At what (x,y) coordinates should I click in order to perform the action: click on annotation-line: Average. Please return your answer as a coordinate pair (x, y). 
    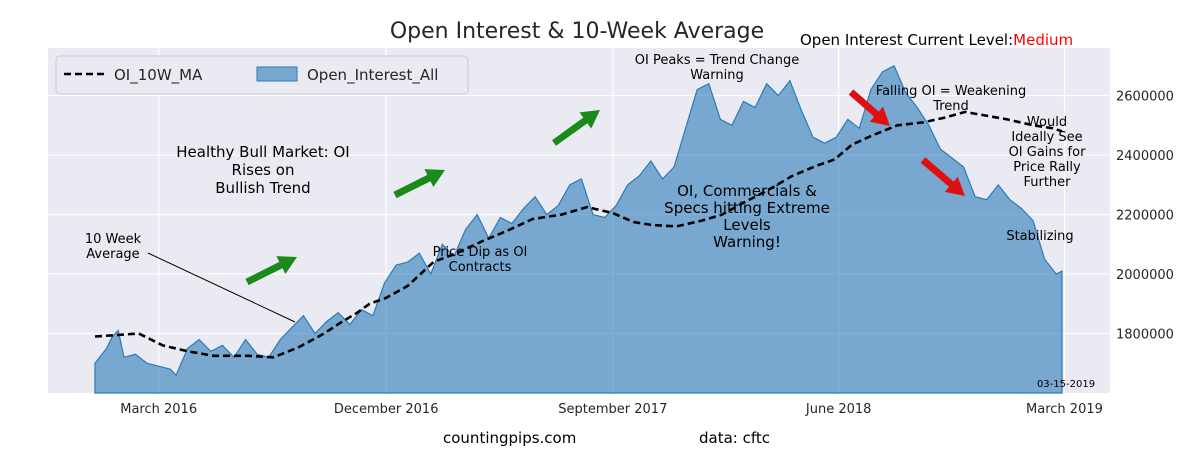
    Looking at the image, I should click on (112, 254).